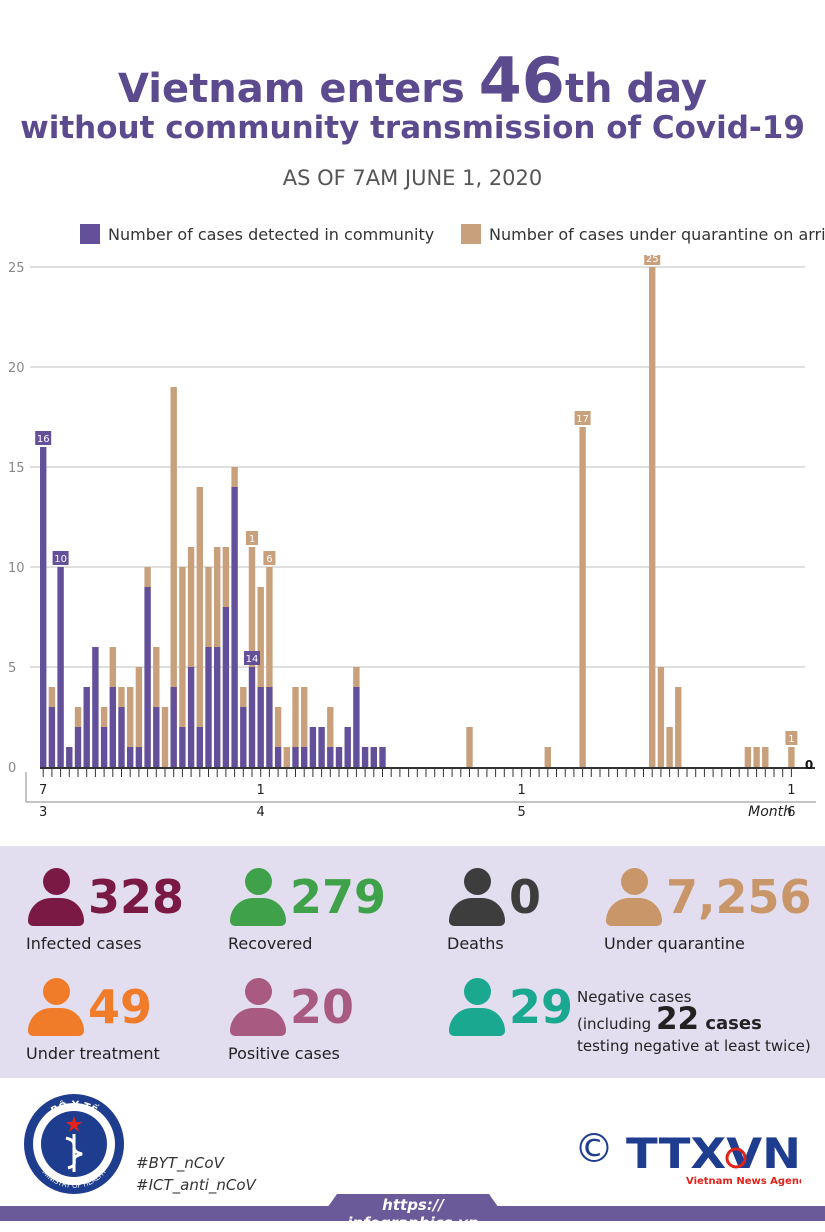 This screenshot has width=825, height=1232. What do you see at coordinates (74, 1144) in the screenshot?
I see `ministry-of-health-logo: BỘ Y TẾ MINISTRY OF HEALTH` at bounding box center [74, 1144].